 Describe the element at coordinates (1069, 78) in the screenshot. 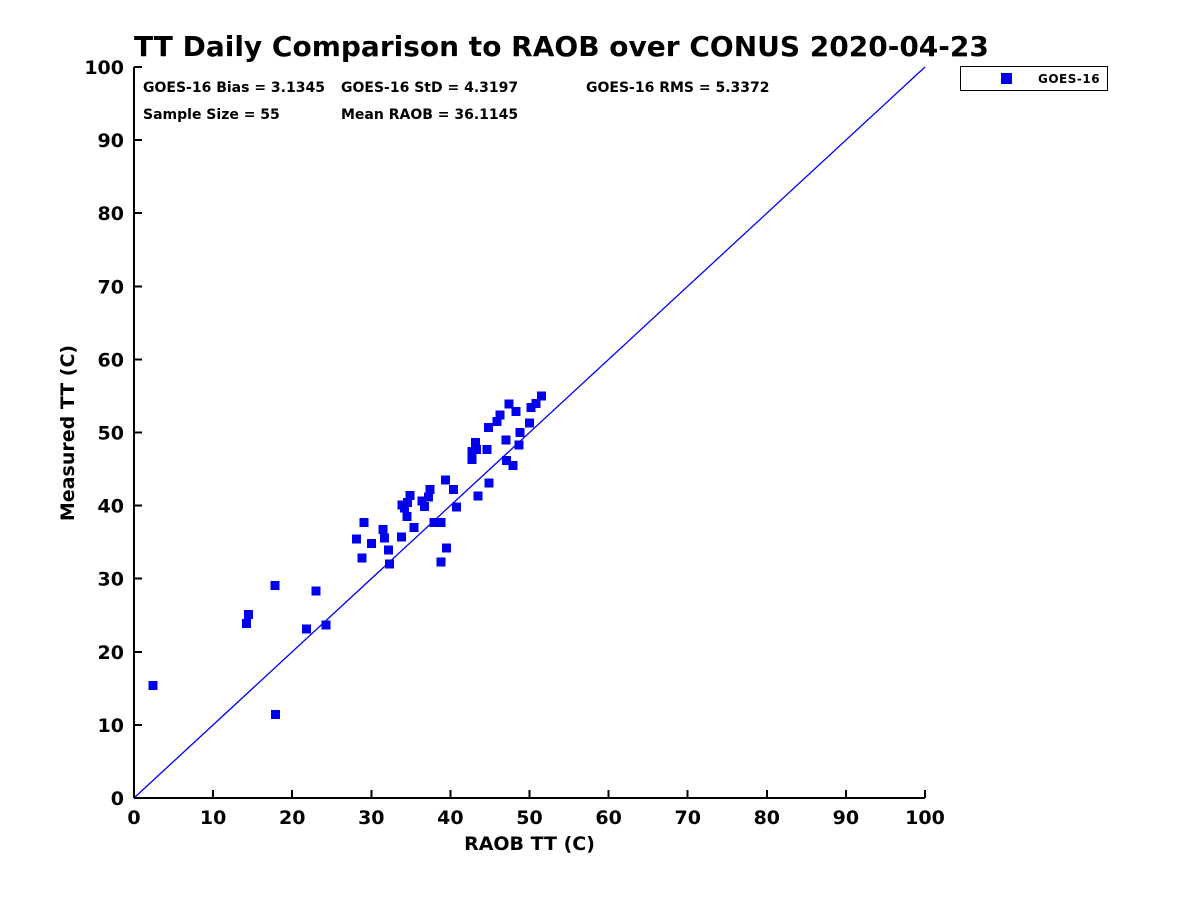

I see `legend-label: GOES-16` at that location.